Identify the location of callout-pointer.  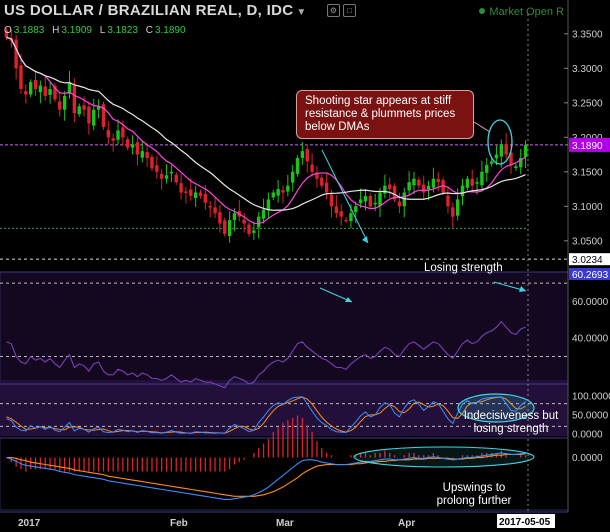
(482, 127).